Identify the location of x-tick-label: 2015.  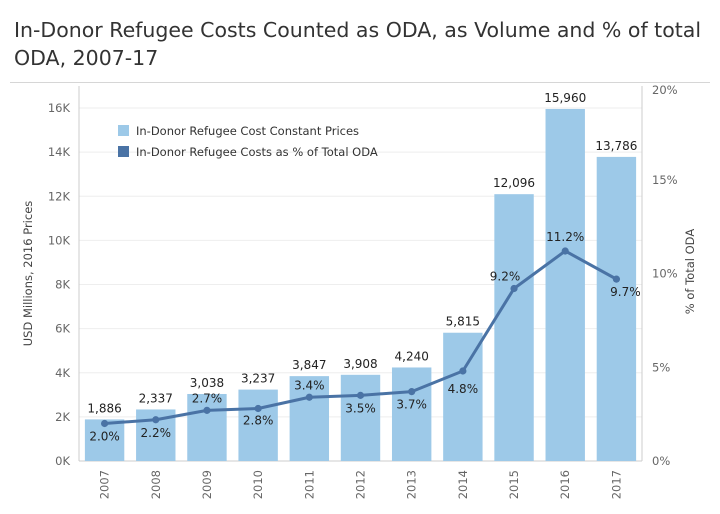
(514, 484).